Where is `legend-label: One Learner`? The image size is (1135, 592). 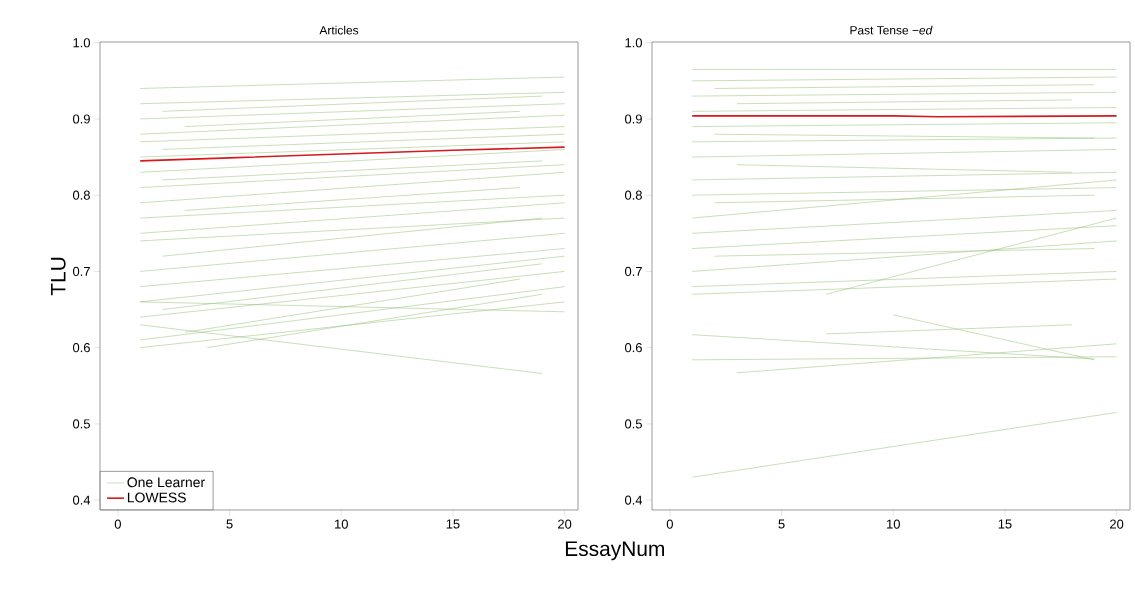
legend-label: One Learner is located at coordinates (166, 482).